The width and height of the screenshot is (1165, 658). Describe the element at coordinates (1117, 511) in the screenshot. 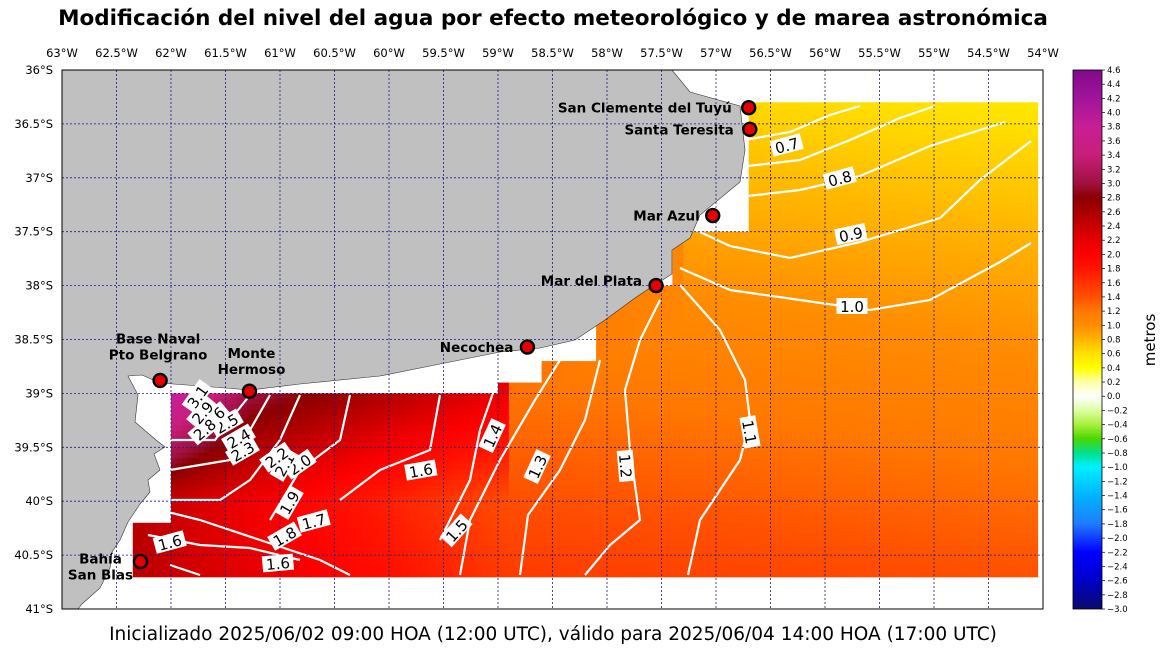

I see `colorbar-tick-label: −1.6` at that location.